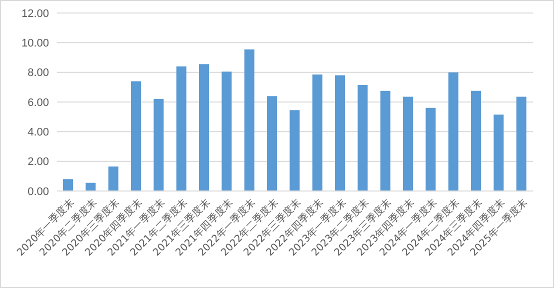 Image resolution: width=554 pixels, height=288 pixels. Describe the element at coordinates (38, 162) in the screenshot. I see `y-tick-label: 2.00` at that location.